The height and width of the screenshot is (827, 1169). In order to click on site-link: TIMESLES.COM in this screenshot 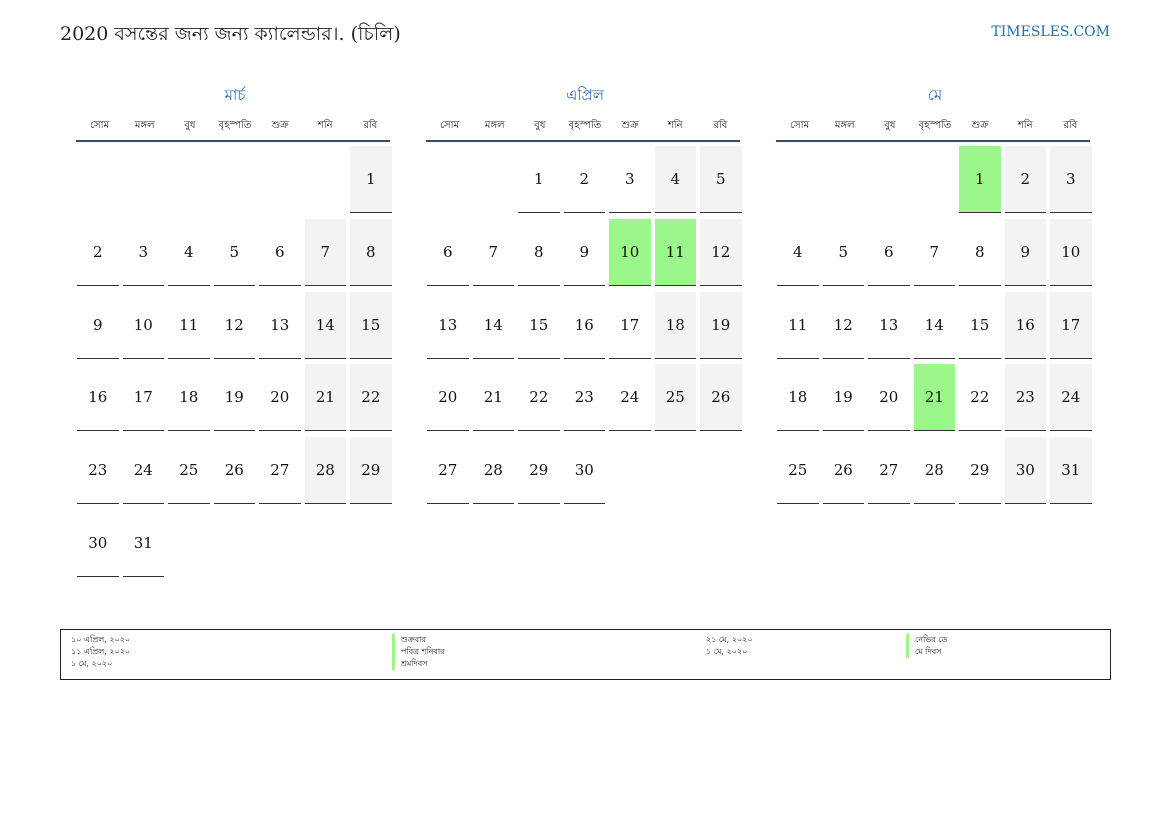, I will do `click(1050, 32)`.